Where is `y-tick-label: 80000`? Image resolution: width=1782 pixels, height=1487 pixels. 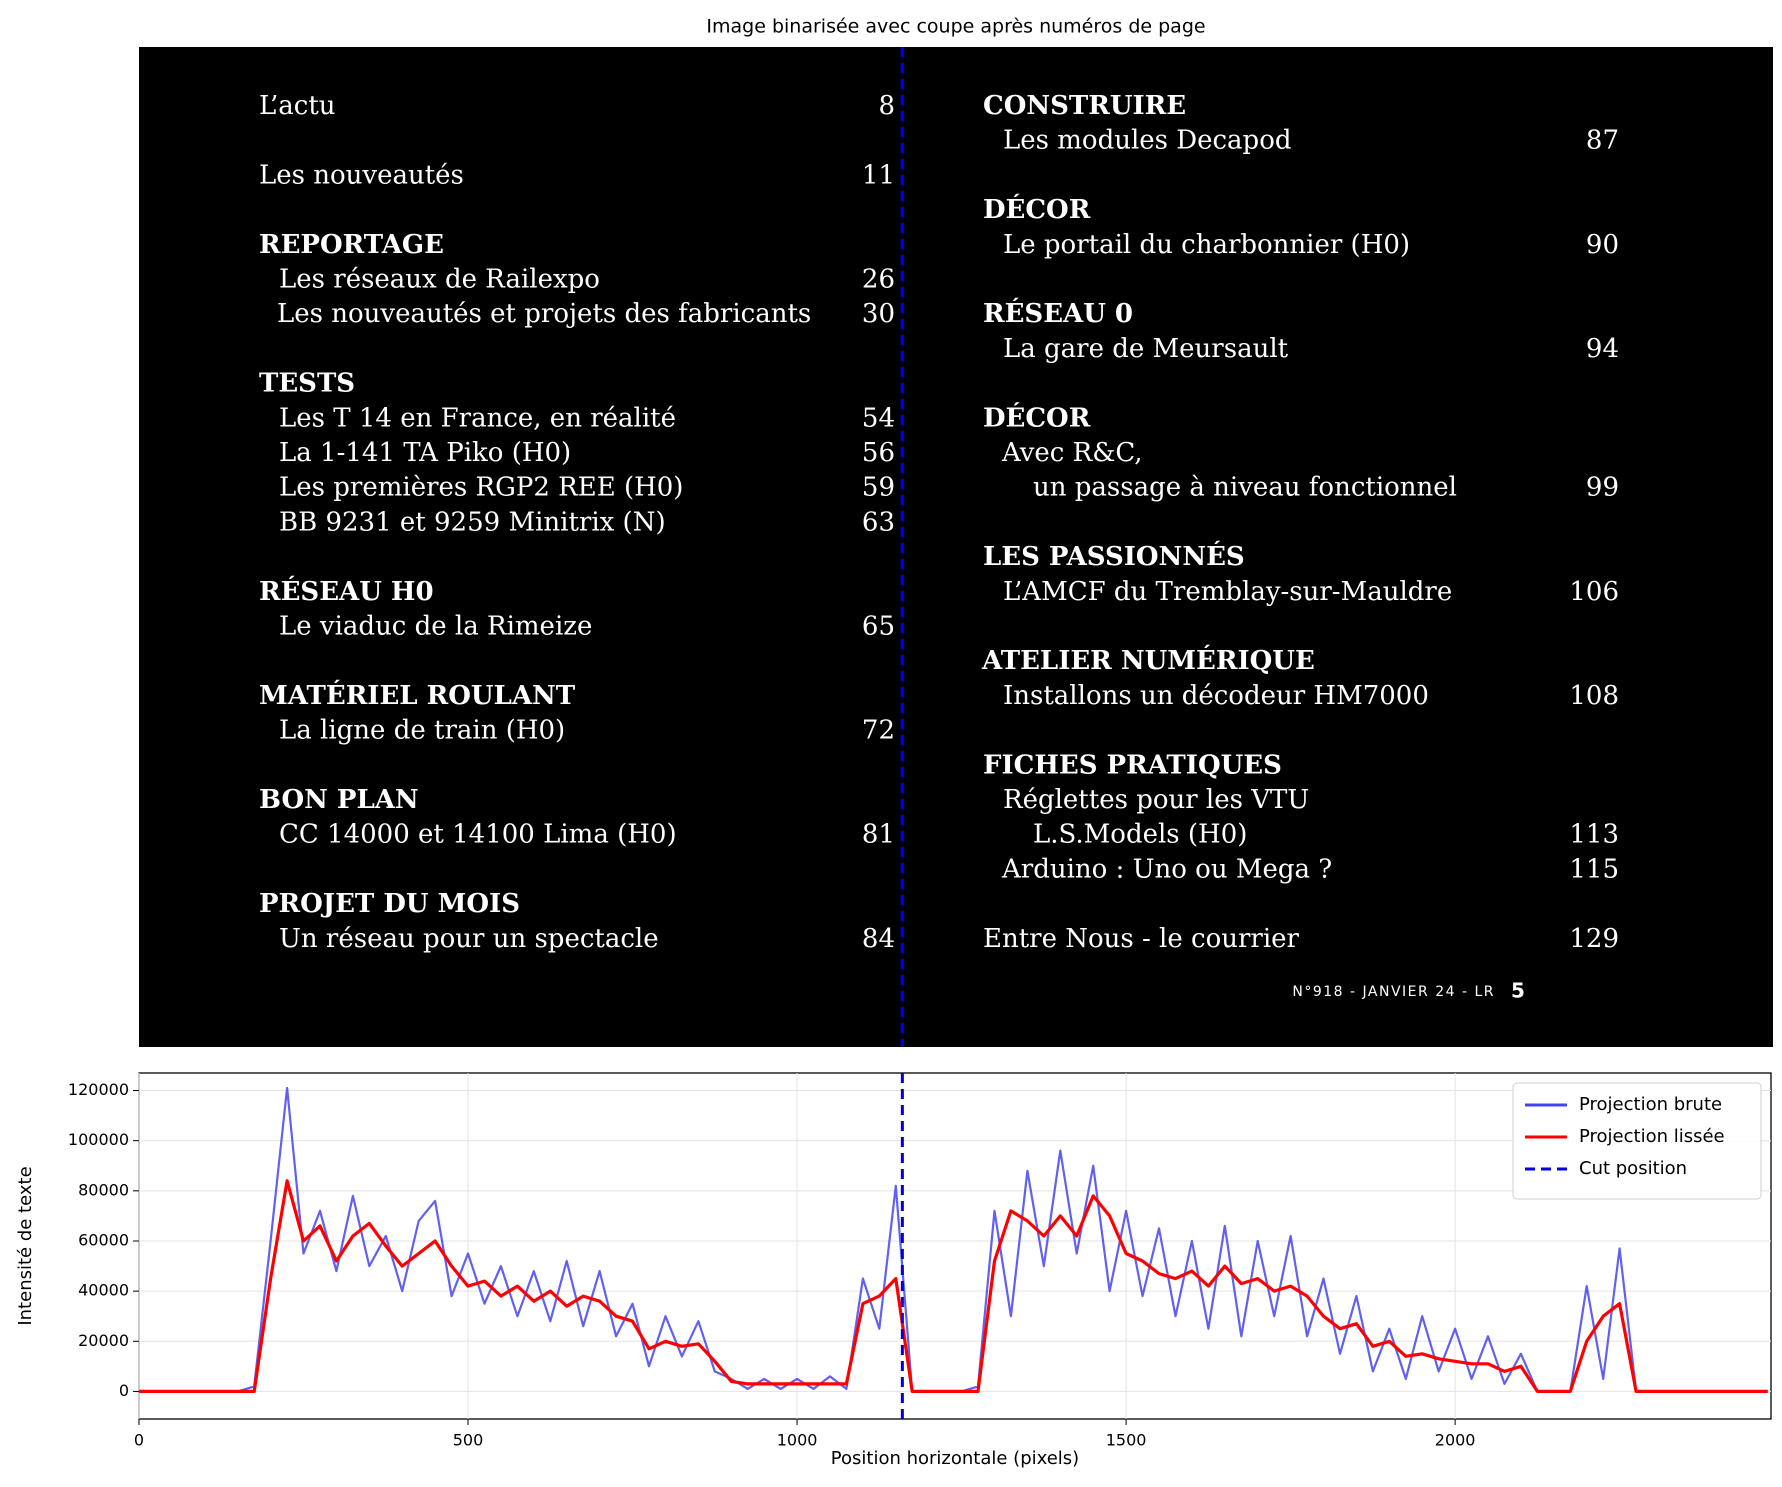
y-tick-label: 80000 is located at coordinates (103, 1189).